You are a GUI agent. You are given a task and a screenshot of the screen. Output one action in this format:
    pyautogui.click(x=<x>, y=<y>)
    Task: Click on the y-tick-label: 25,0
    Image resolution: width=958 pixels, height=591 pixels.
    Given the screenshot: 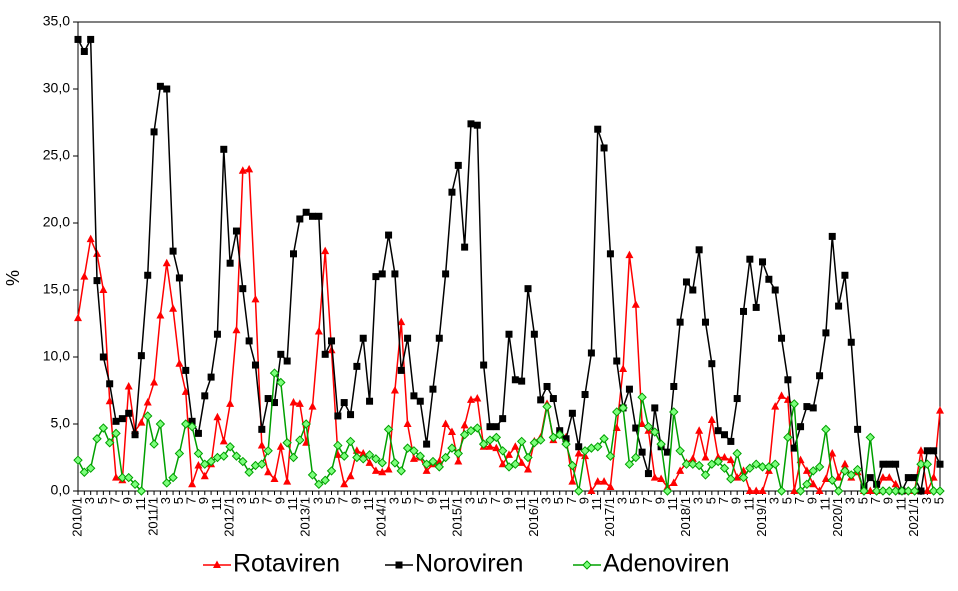 What is the action you would take?
    pyautogui.click(x=56, y=155)
    